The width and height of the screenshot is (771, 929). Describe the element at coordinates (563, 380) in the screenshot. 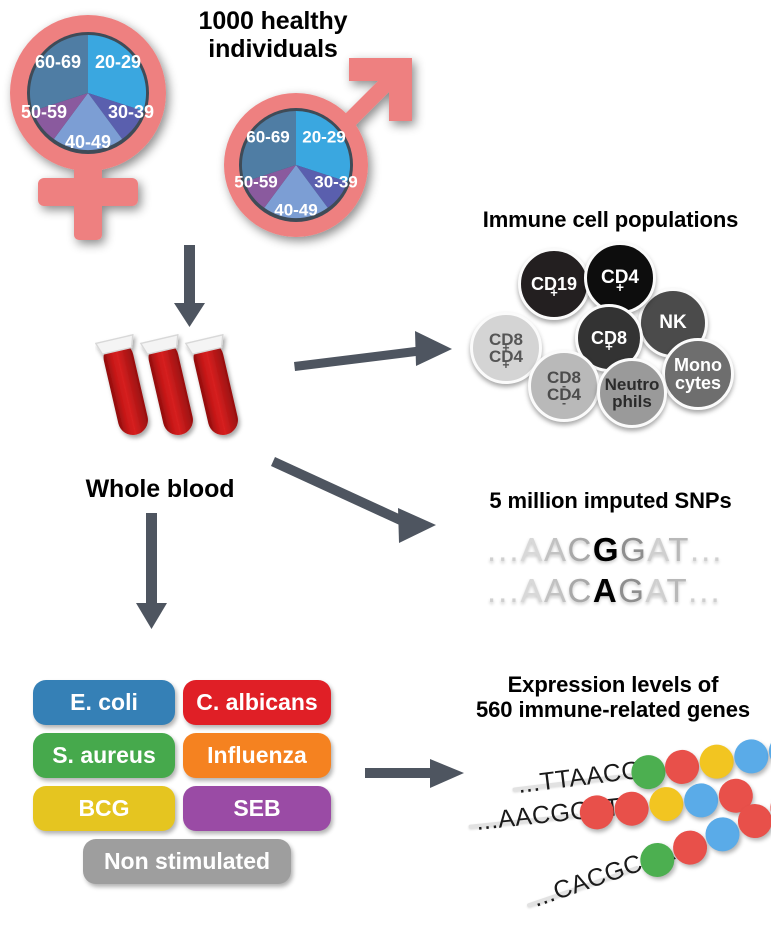

I see `immune-cell-label: CD8-` at that location.